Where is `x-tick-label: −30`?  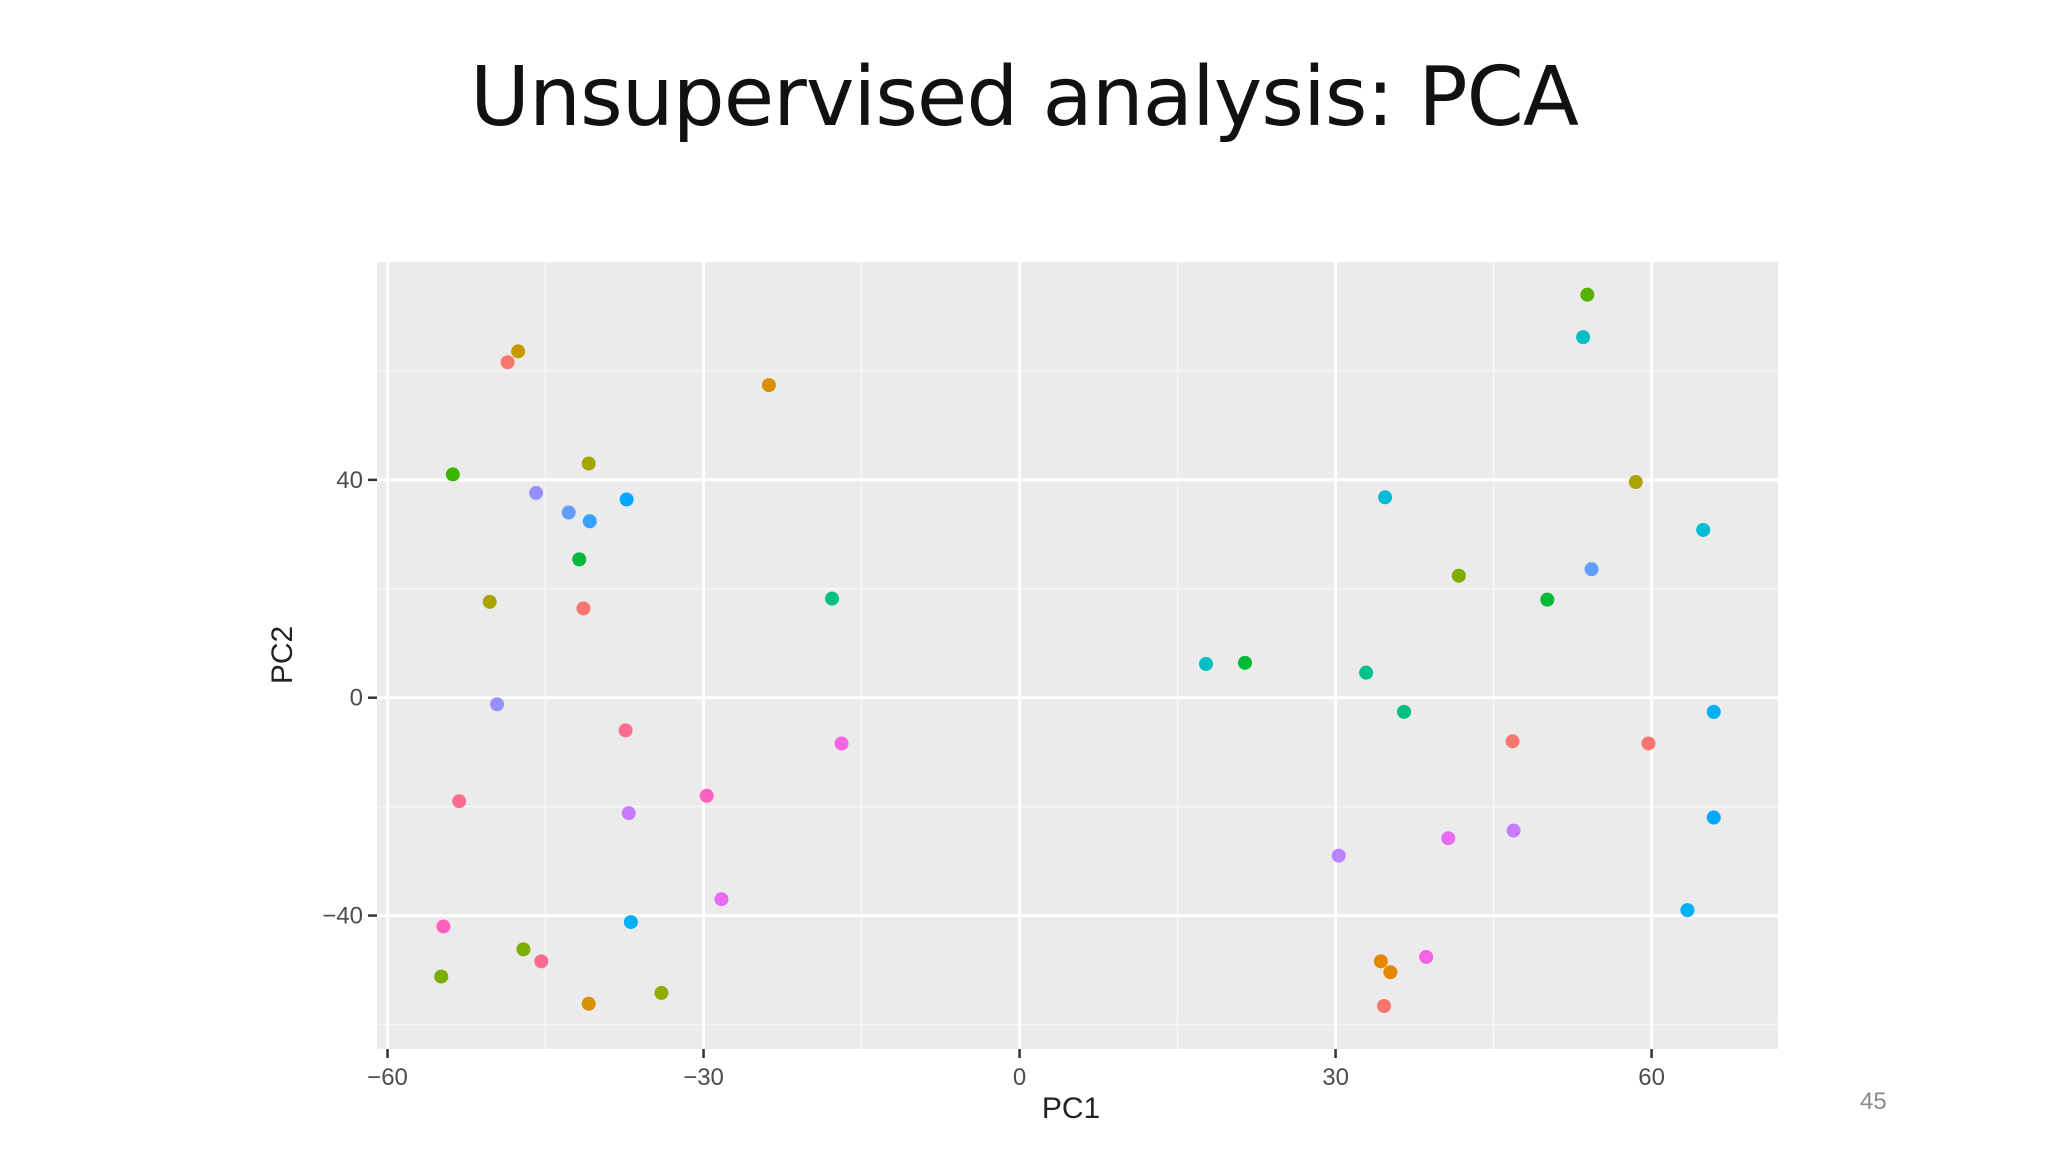 x-tick-label: −30 is located at coordinates (703, 1077).